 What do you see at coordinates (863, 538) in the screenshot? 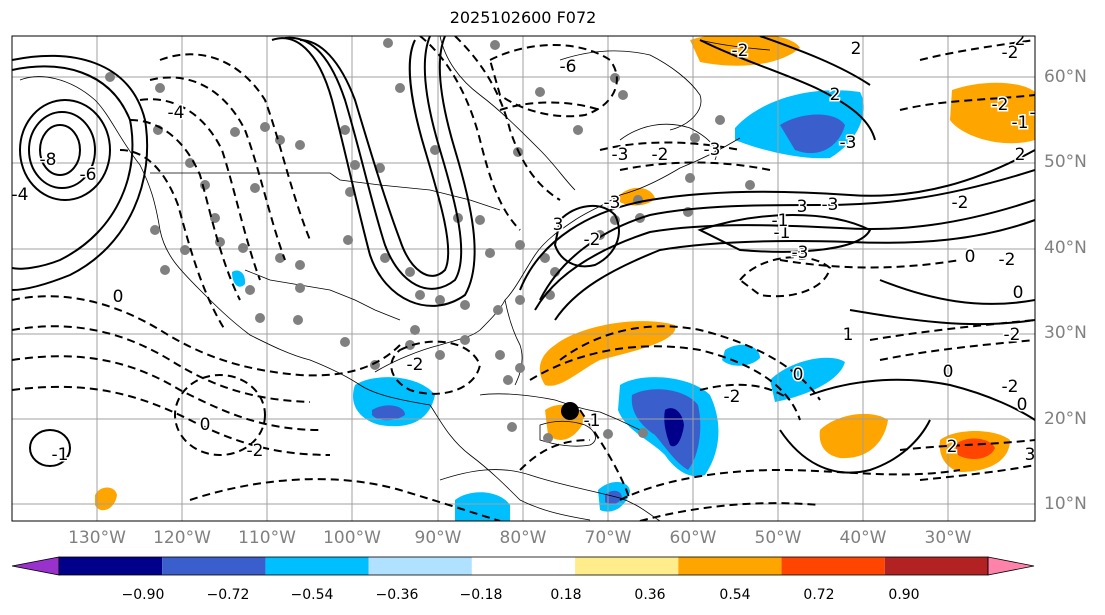
I see `lon-label: 40°W` at bounding box center [863, 538].